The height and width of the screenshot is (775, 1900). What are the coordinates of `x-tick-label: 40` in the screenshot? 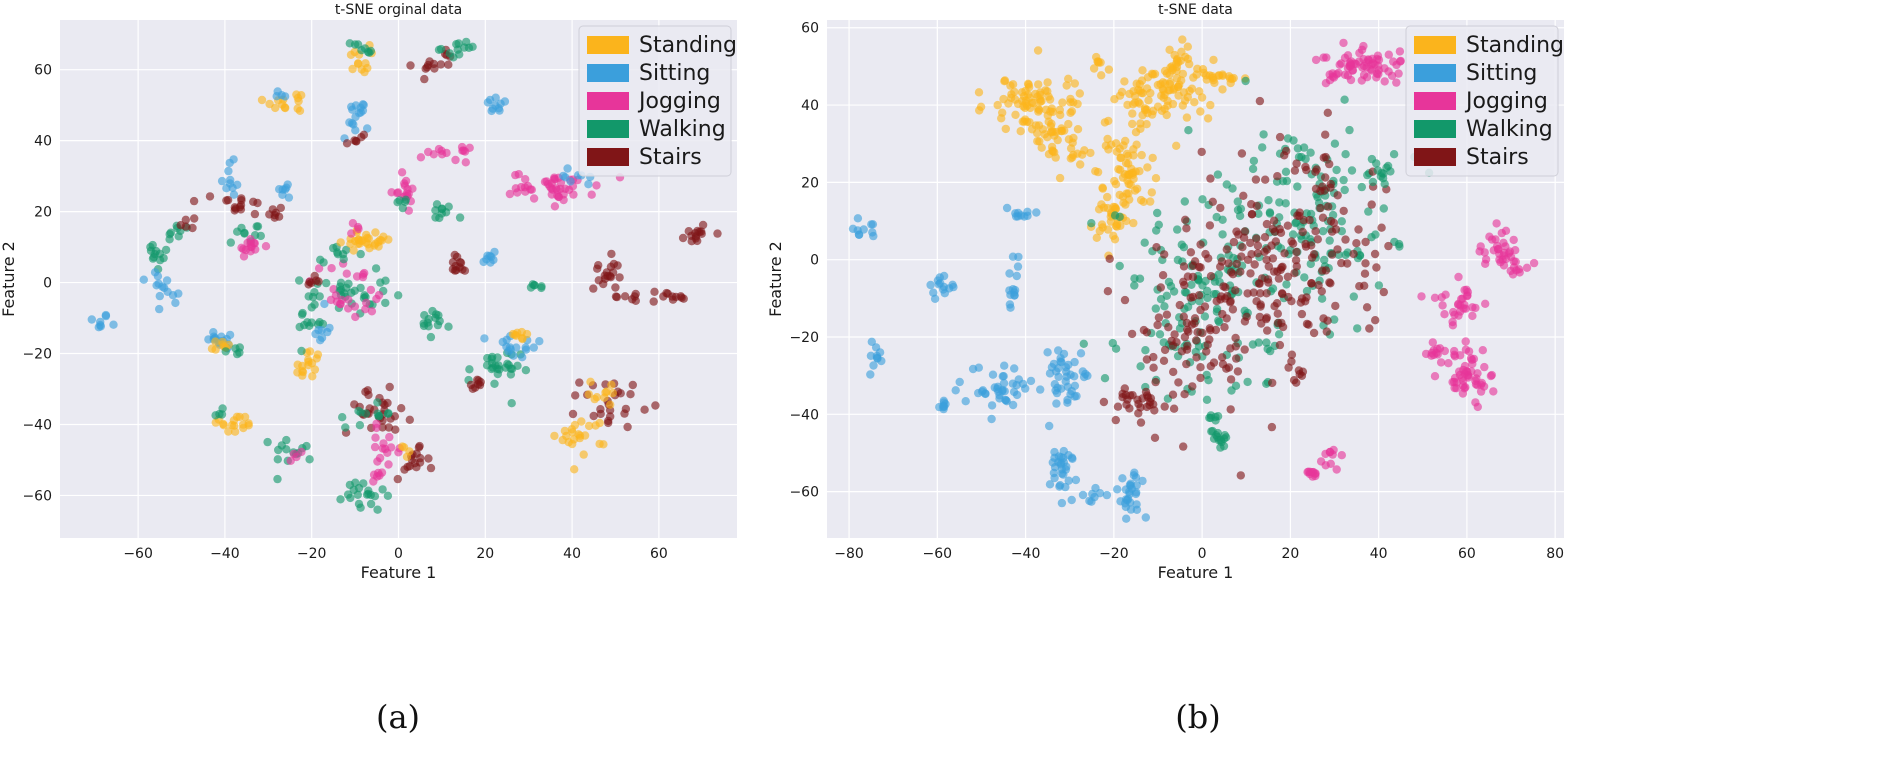 It's located at (1379, 554).